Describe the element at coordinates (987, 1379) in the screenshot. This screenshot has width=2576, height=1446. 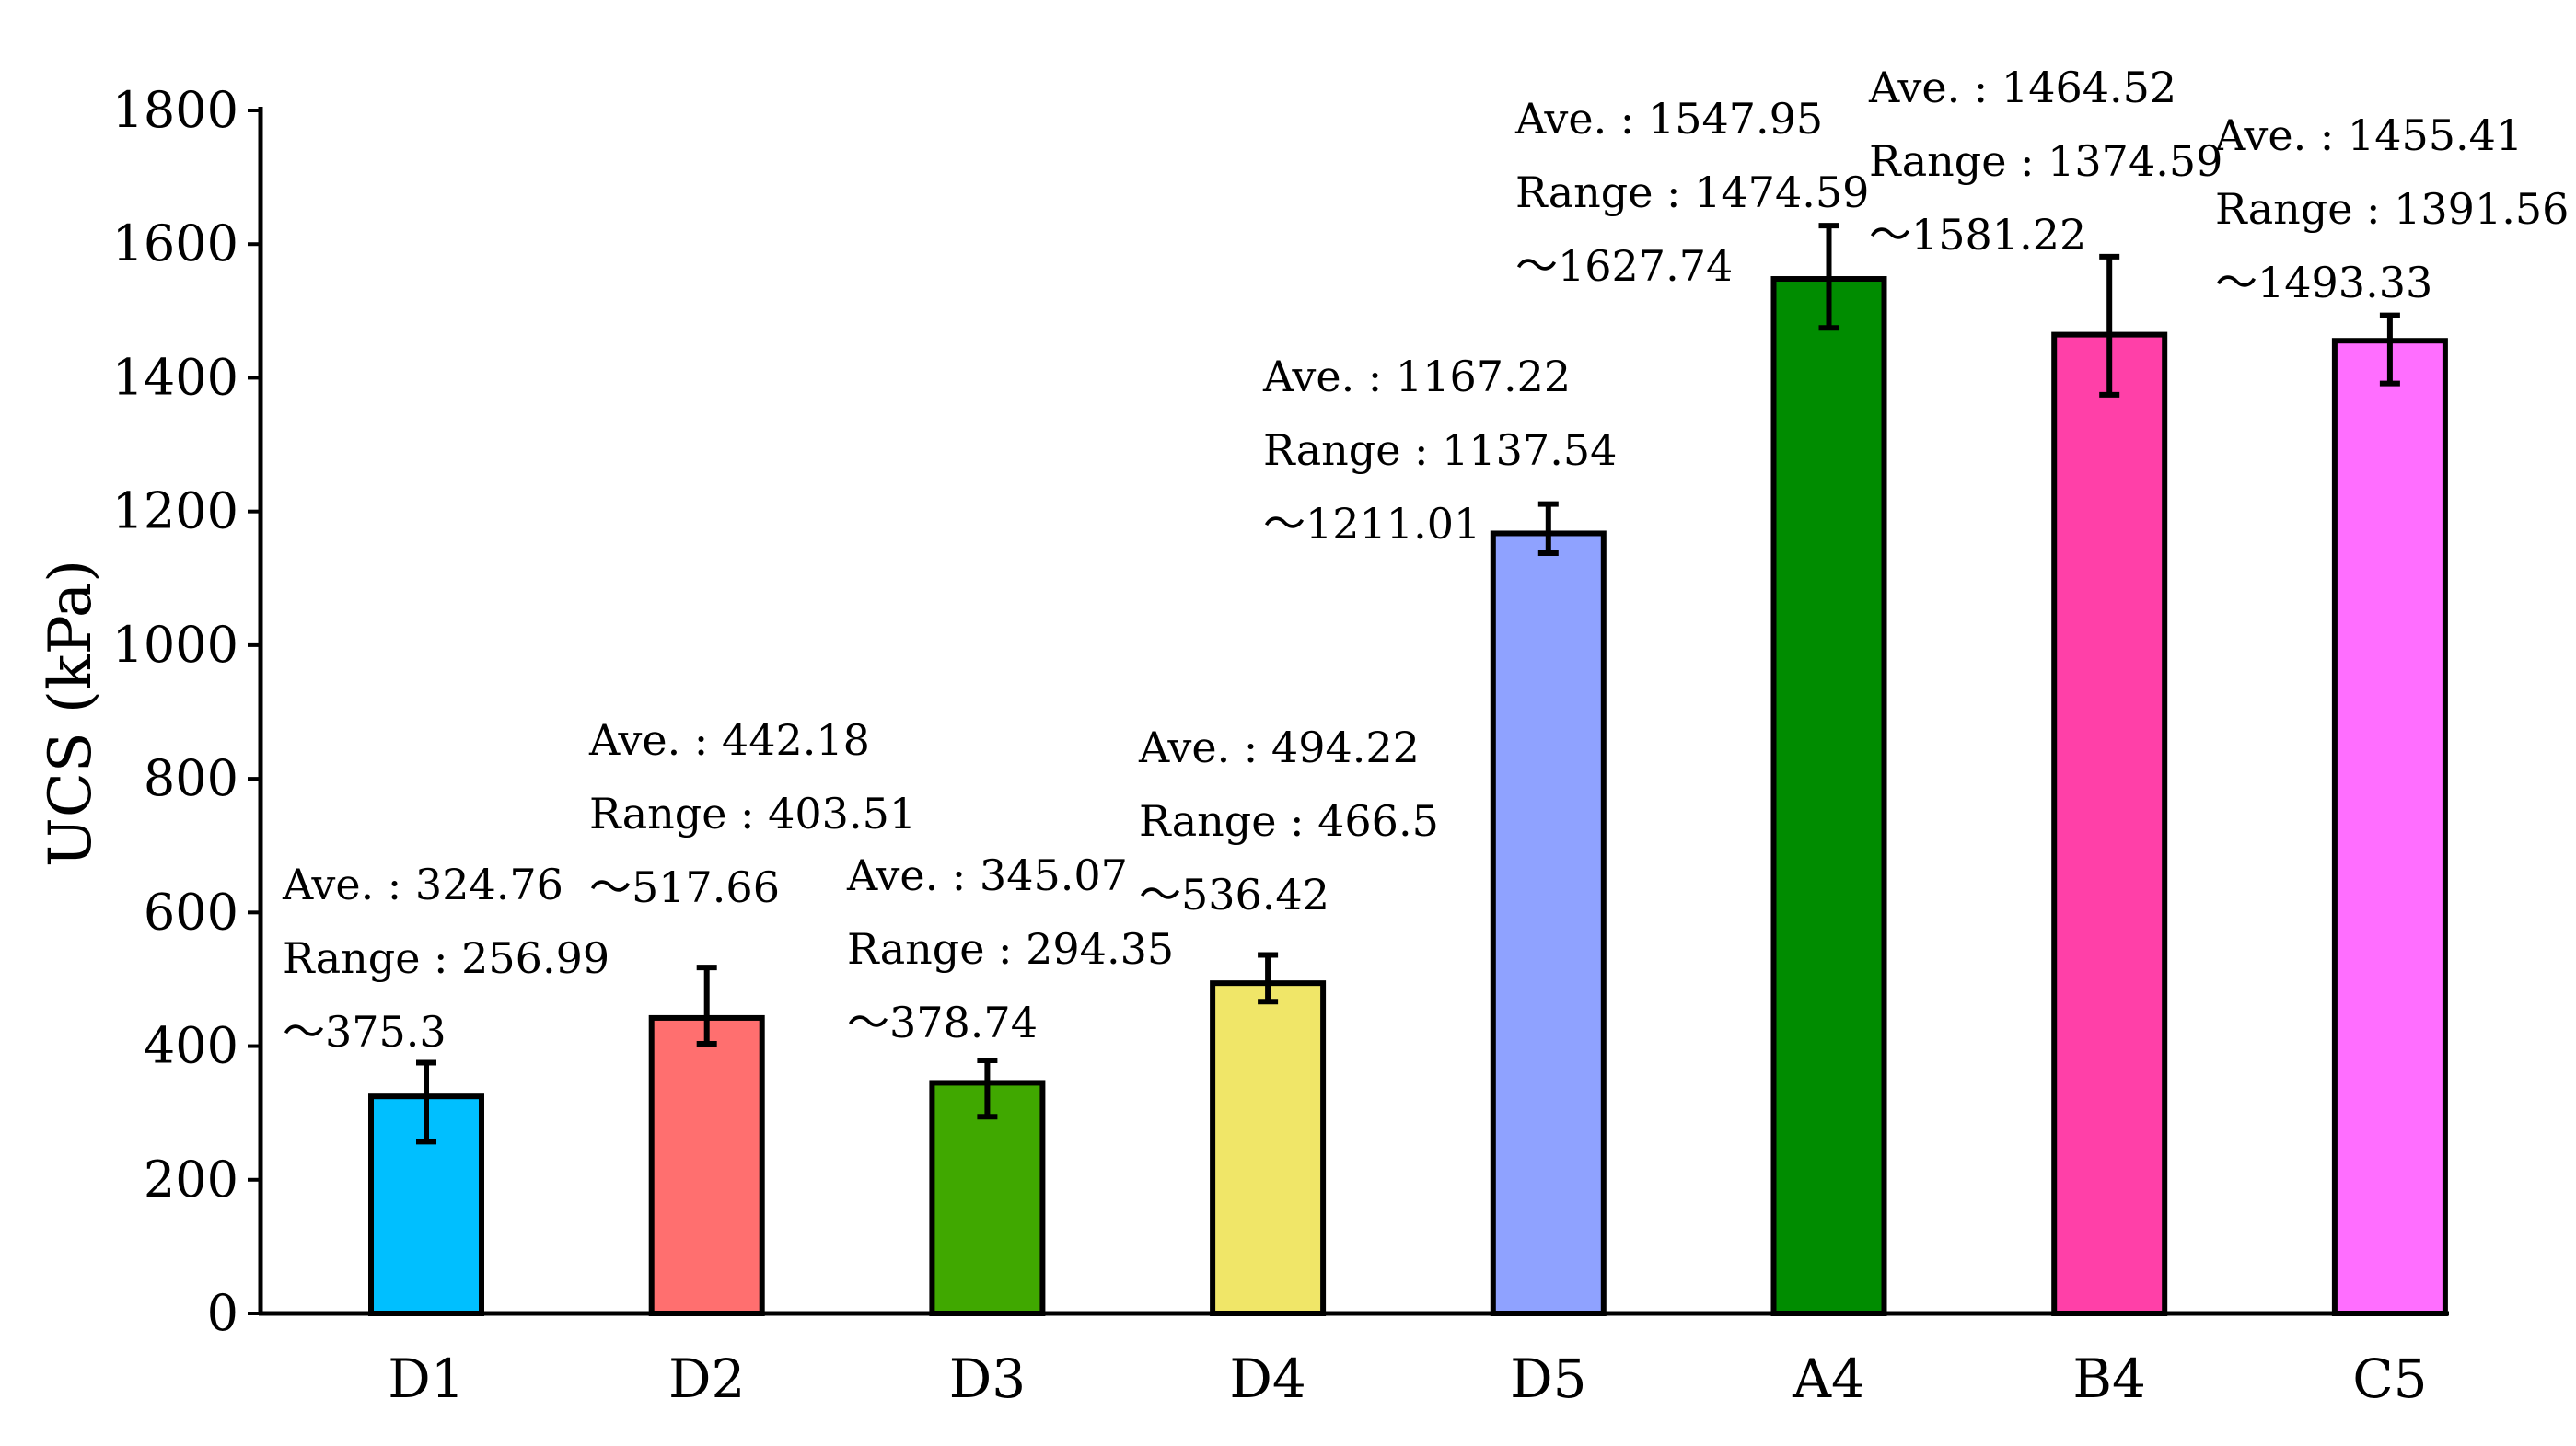
I see `x-tick-label: D3` at that location.